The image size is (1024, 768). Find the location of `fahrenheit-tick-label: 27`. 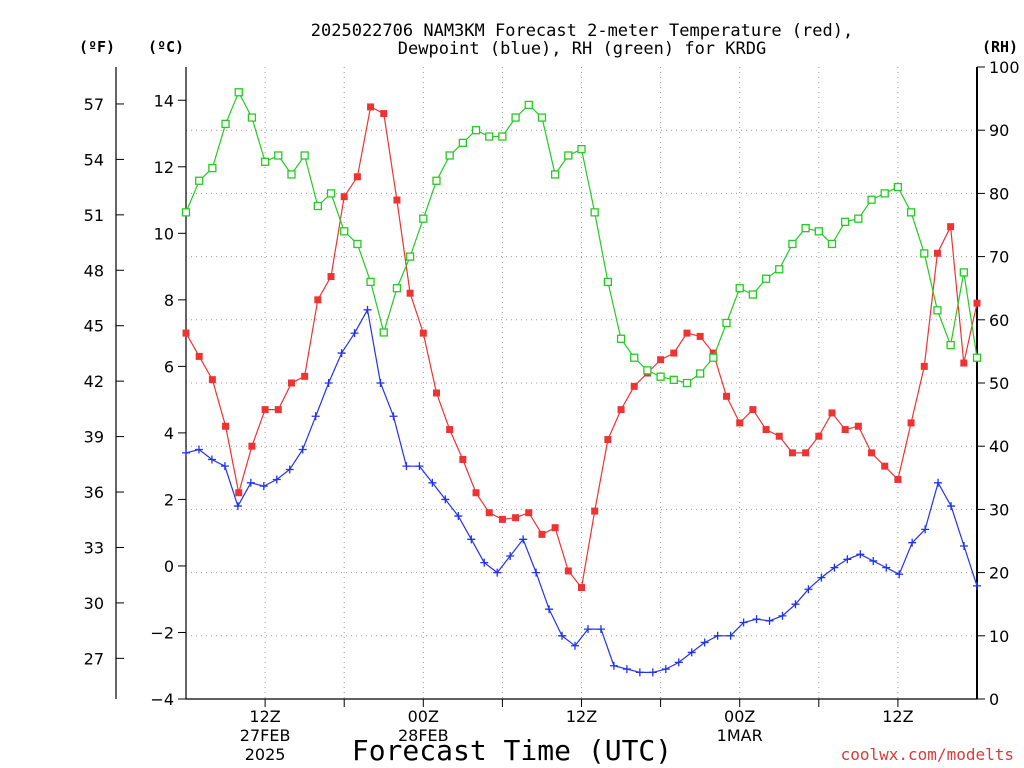

fahrenheit-tick-label: 27 is located at coordinates (94, 658).